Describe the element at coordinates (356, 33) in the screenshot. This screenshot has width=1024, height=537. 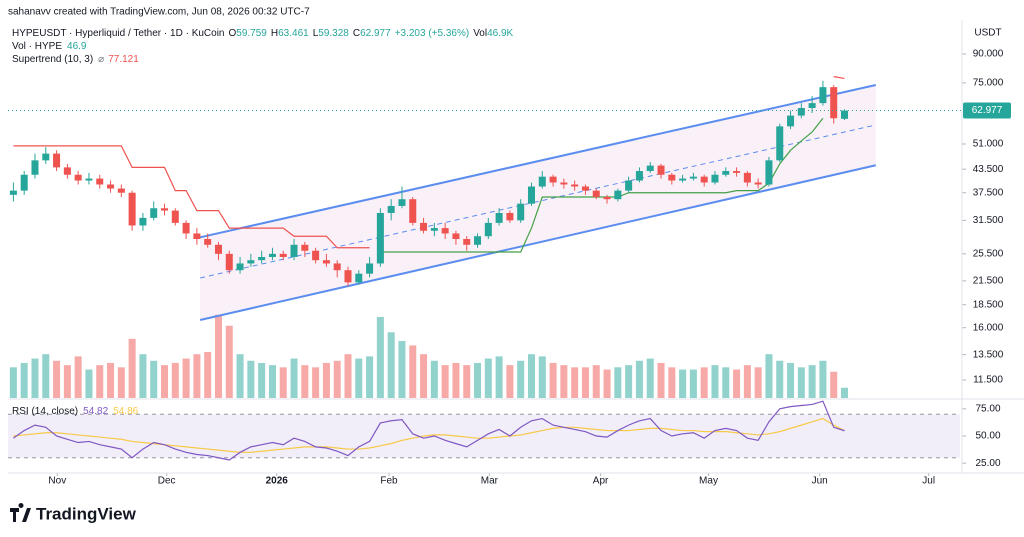
I see `c-label: C` at that location.